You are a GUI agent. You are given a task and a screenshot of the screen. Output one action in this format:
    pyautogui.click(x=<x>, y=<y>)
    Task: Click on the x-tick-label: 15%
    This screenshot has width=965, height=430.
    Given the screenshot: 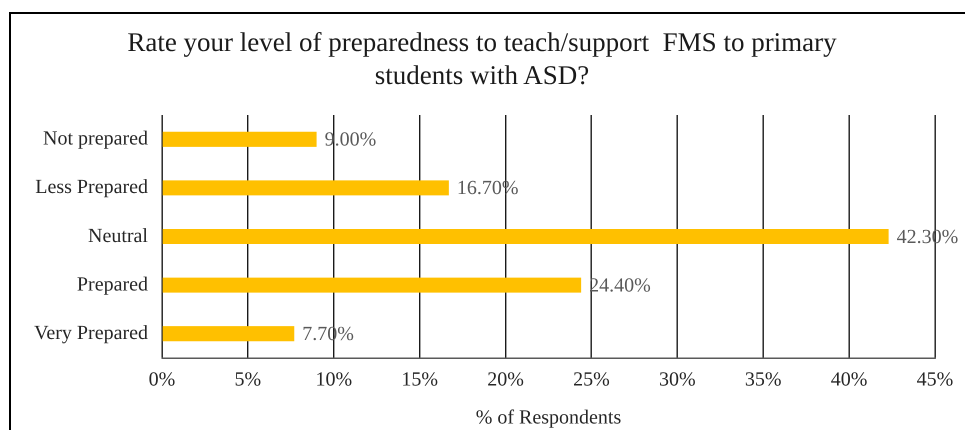 What is the action you would take?
    pyautogui.click(x=419, y=379)
    